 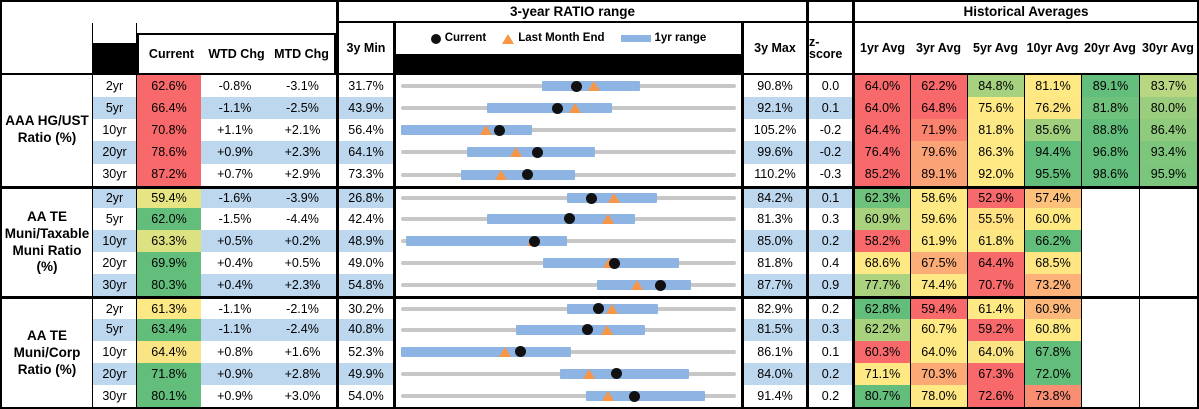 I want to click on wtd-chg-value: +0.7%, so click(x=235, y=174).